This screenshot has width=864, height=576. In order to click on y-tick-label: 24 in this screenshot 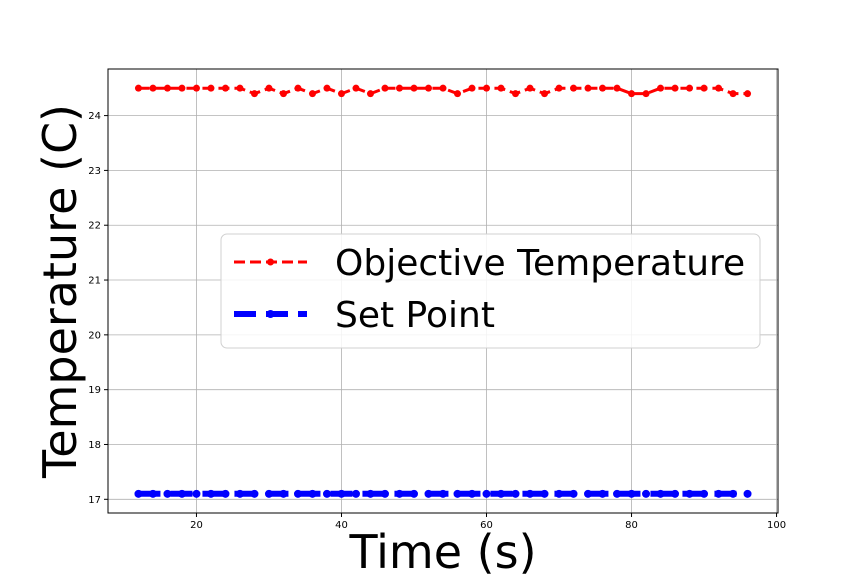, I will do `click(94, 116)`.